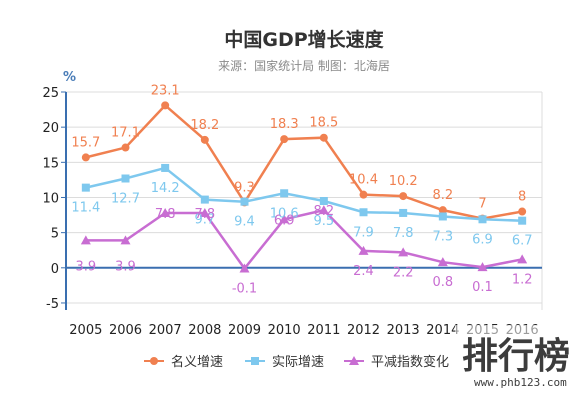 The height and width of the screenshot is (400, 588). I want to click on data-label: 6.9, so click(284, 220).